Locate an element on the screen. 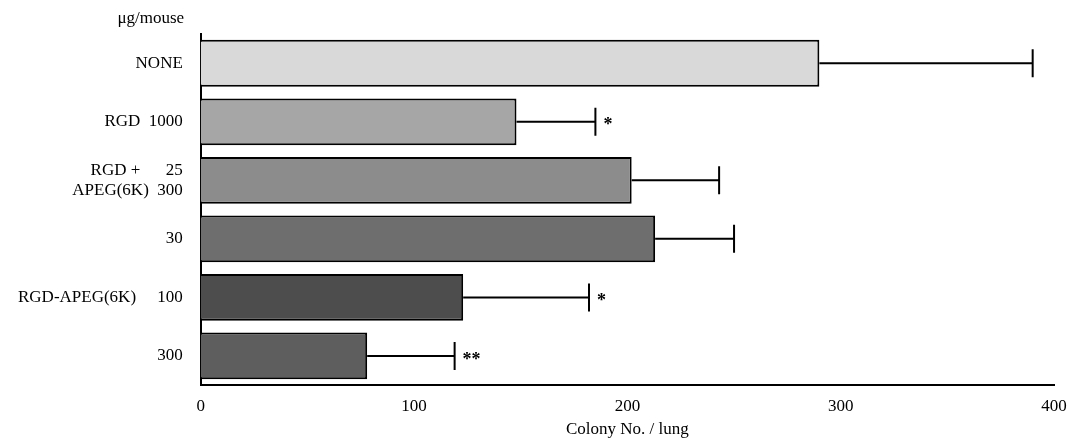  x-tick-label: 300 is located at coordinates (840, 405).